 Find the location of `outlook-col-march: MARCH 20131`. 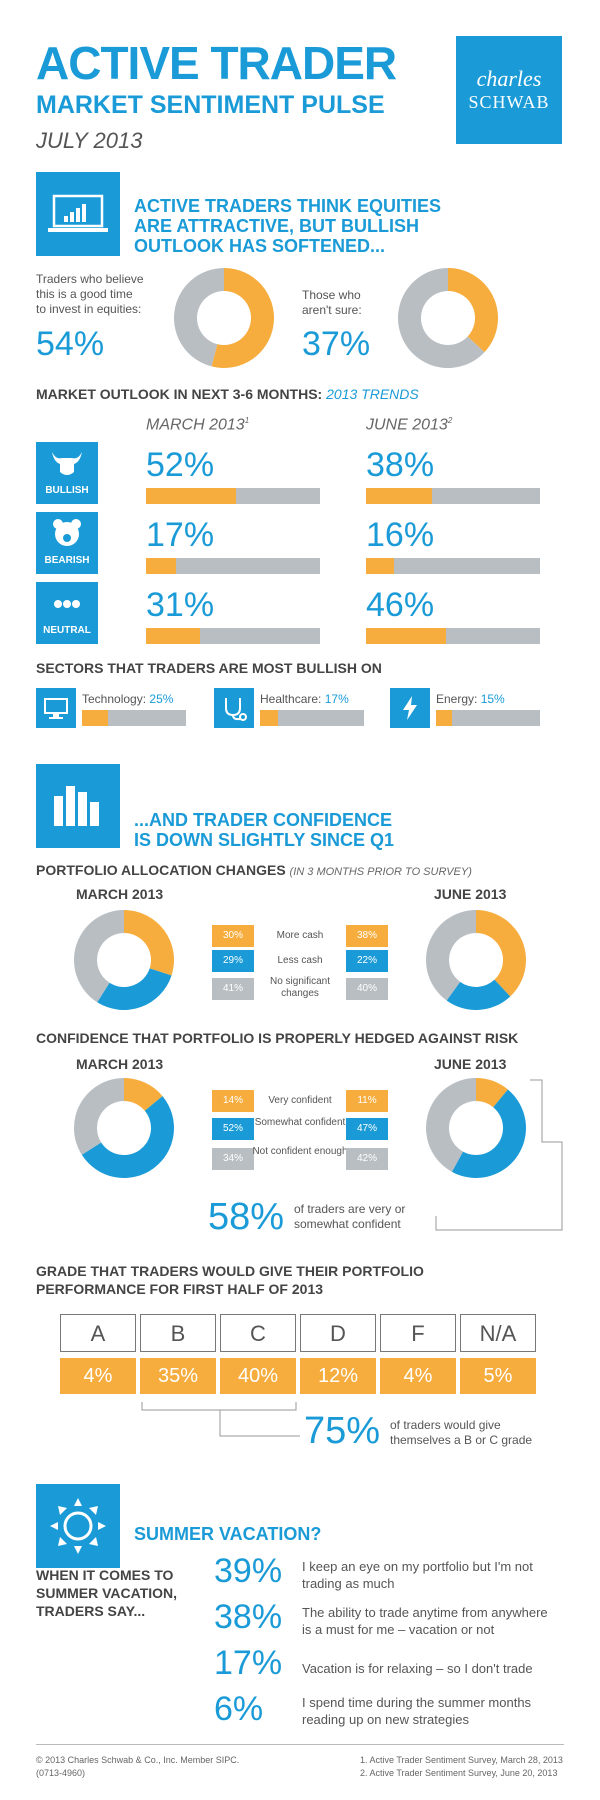

outlook-col-march: MARCH 20131 is located at coordinates (197, 425).